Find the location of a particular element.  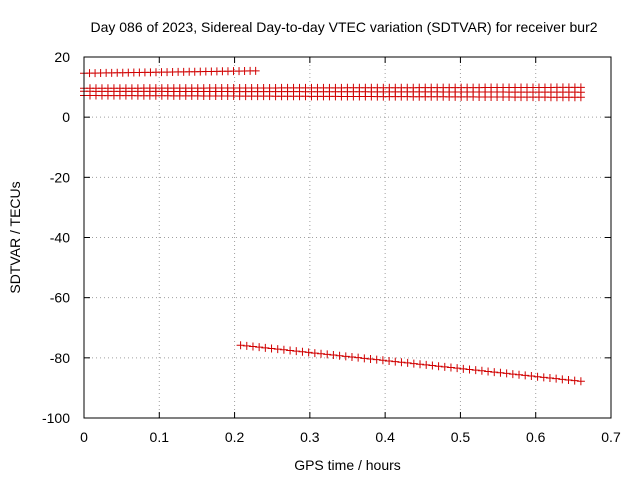

series-sat-d is located at coordinates (332, 96).